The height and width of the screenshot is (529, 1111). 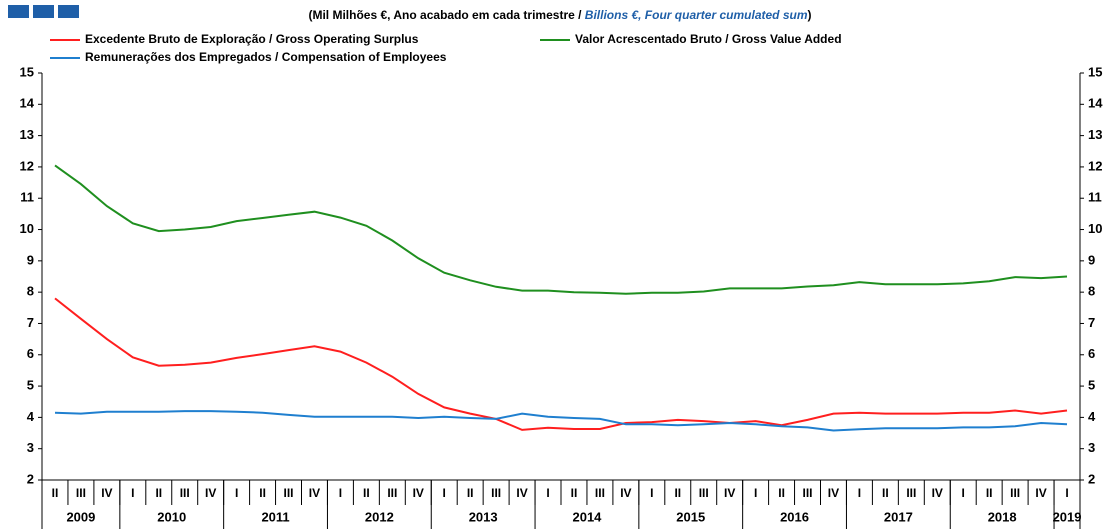 What do you see at coordinates (1091, 385) in the screenshot?
I see `y2-tick-label: 5` at bounding box center [1091, 385].